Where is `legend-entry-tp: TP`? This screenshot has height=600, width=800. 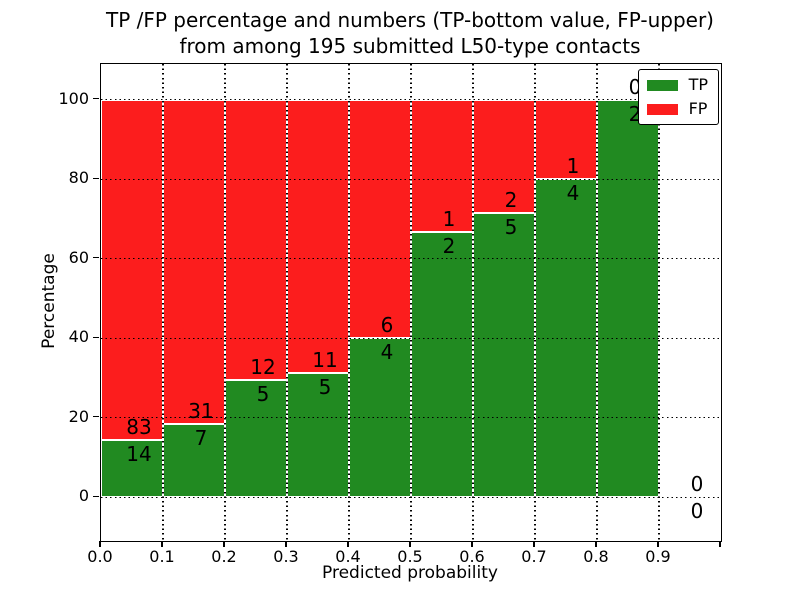
legend-entry-tp: TP is located at coordinates (677, 84).